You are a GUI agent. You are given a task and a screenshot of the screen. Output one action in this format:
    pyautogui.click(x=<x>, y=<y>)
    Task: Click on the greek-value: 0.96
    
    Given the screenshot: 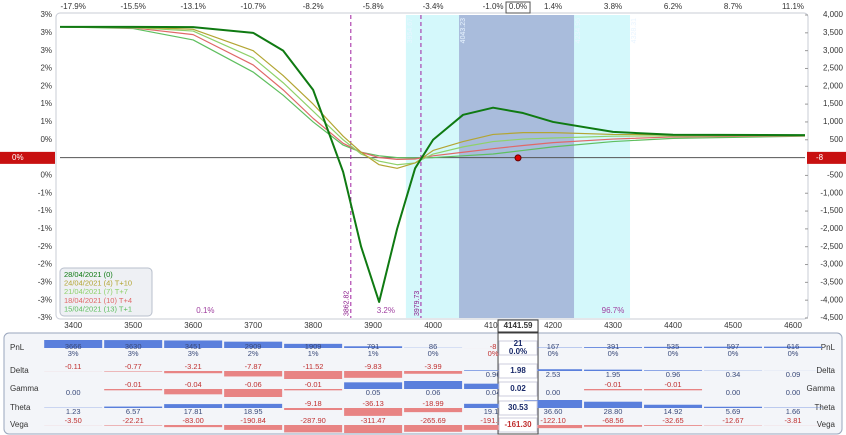 What is the action you would take?
    pyautogui.click(x=493, y=374)
    